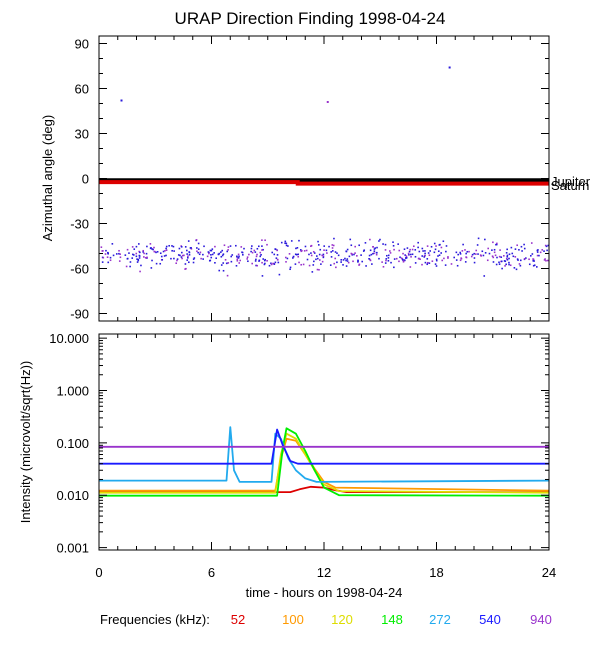 Image resolution: width=600 pixels, height=650 pixels. Describe the element at coordinates (324, 461) in the screenshot. I see `intensity-plot-area` at that location.